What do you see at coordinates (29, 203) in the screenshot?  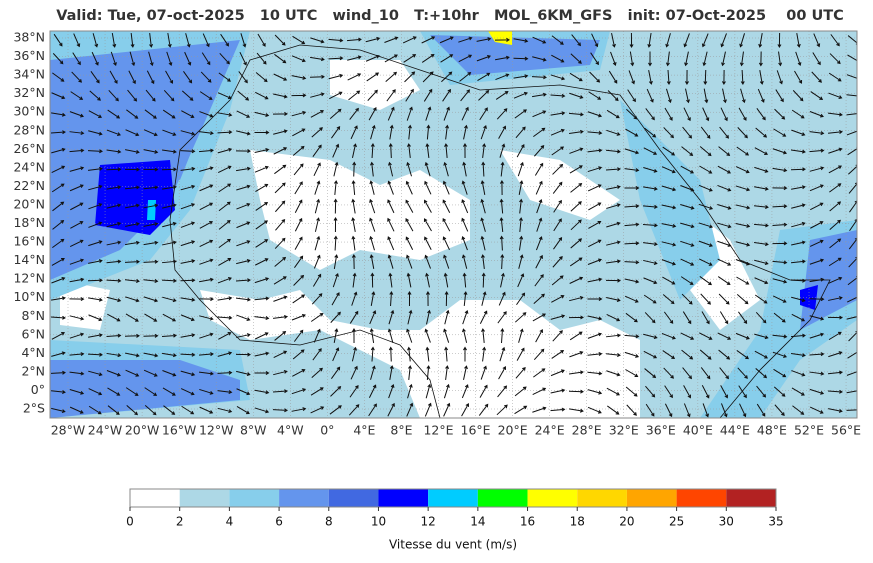 I see `lat-label: 20°N` at bounding box center [29, 203].